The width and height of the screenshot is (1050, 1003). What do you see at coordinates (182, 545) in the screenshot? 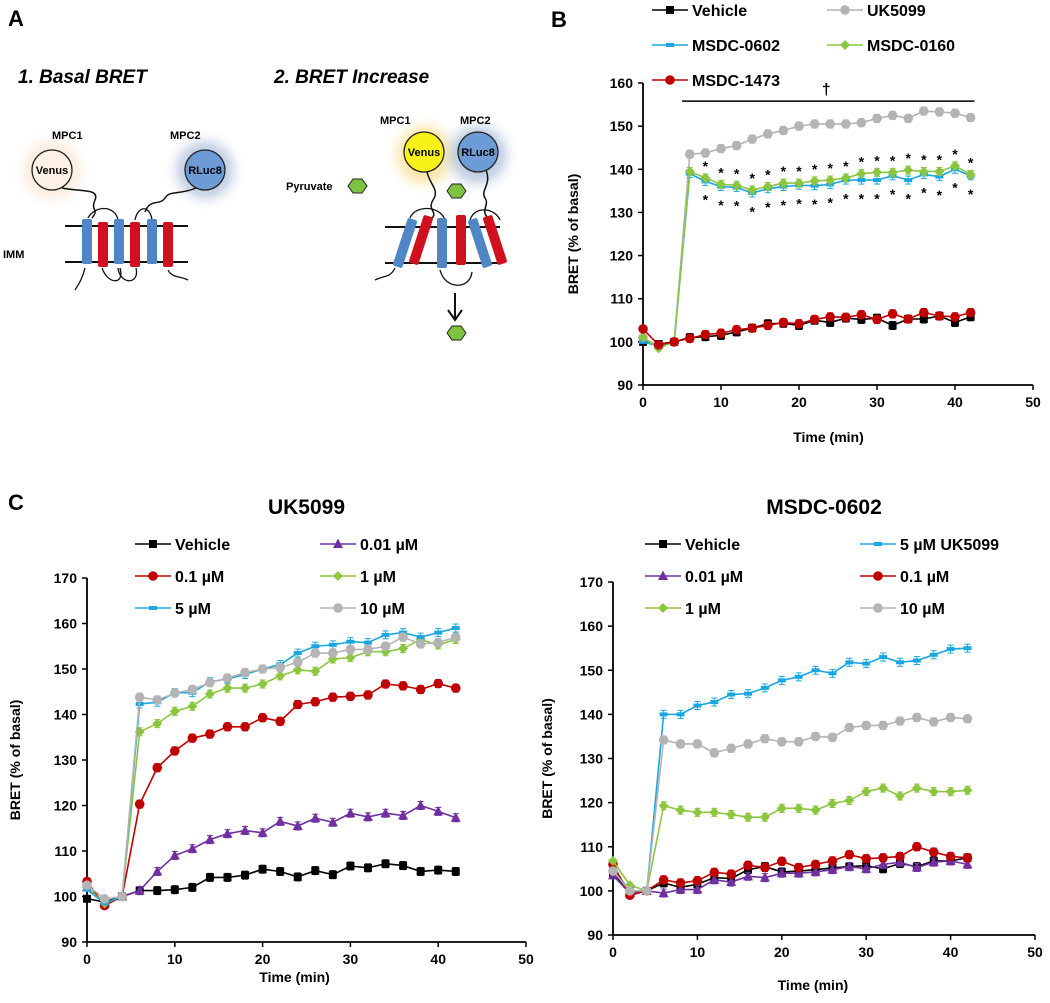
I see `legend-item: Vehicle` at bounding box center [182, 545].